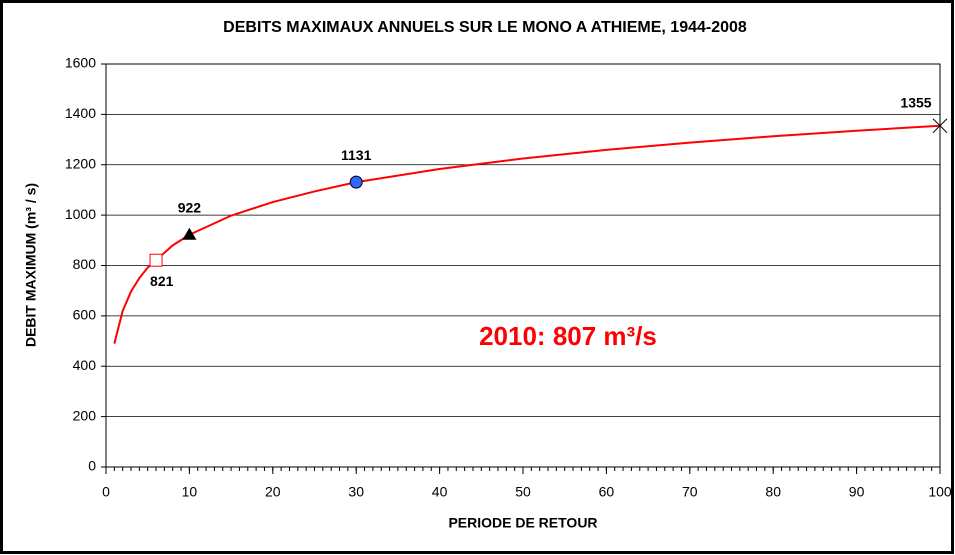  What do you see at coordinates (523, 492) in the screenshot?
I see `x-tick-label: 50` at bounding box center [523, 492].